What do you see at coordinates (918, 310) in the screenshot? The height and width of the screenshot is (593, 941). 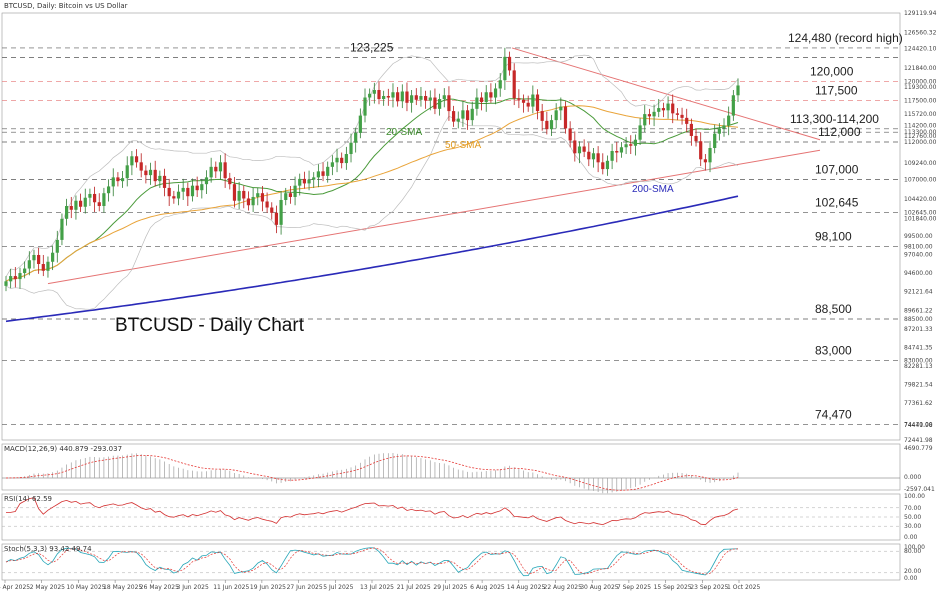 I see `price-tick-22: 89661.22` at bounding box center [918, 310].